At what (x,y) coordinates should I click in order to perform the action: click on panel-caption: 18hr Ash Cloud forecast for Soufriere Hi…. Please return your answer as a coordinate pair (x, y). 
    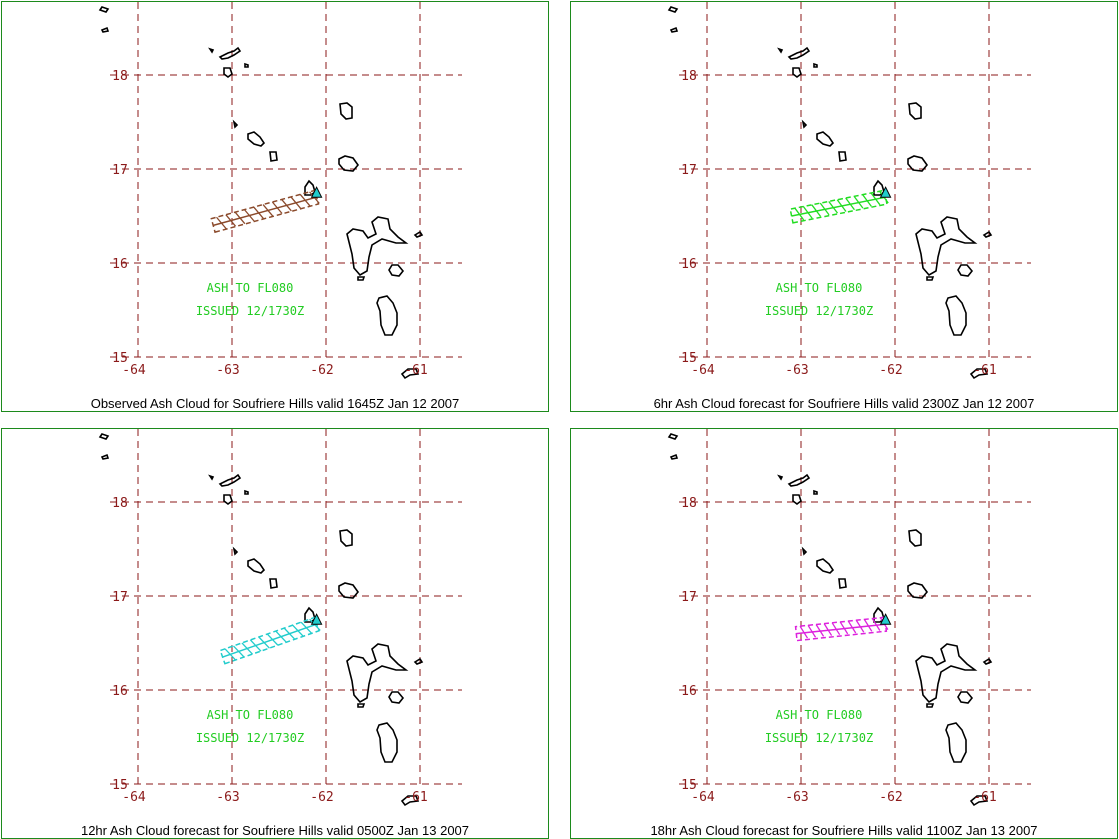
    Looking at the image, I should click on (844, 830).